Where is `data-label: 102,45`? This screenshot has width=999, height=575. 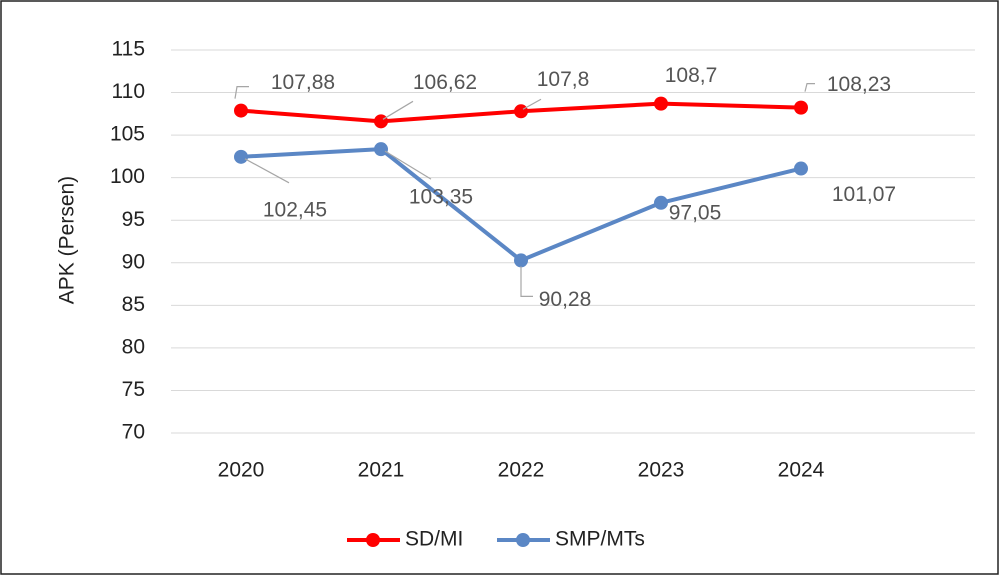 data-label: 102,45 is located at coordinates (295, 209).